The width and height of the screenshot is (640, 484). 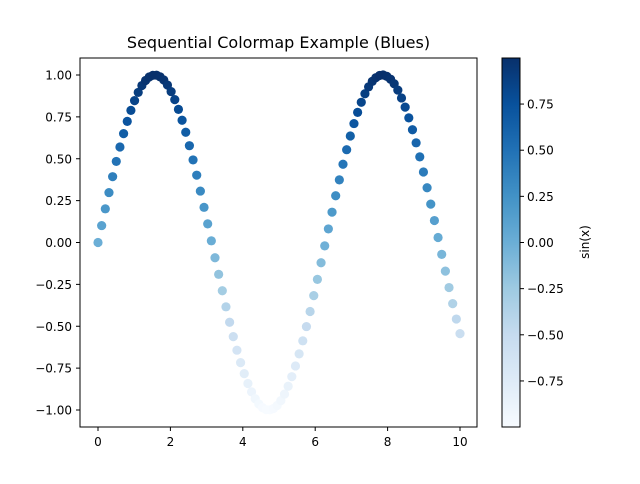 I want to click on colorbar-tick-label: −0.75, so click(x=545, y=381).